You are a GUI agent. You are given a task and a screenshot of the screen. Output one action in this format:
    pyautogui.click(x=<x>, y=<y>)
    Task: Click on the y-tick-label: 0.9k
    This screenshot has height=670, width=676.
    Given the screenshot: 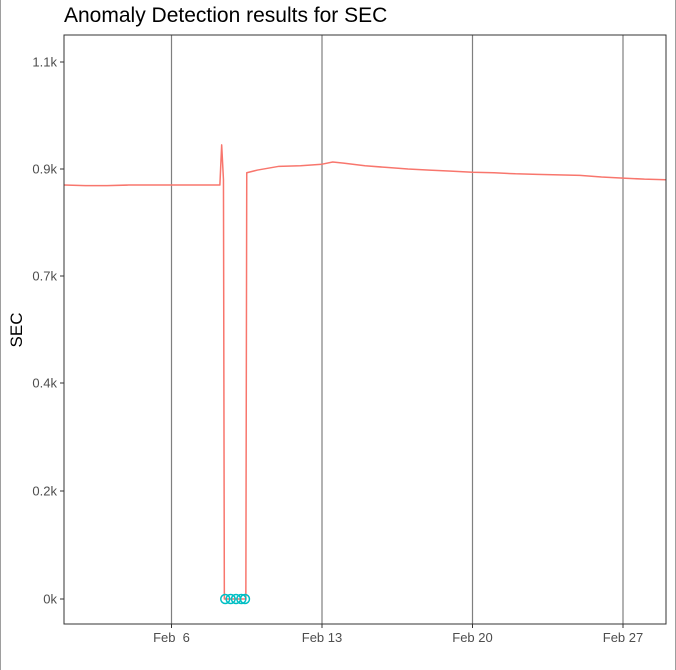 What is the action you would take?
    pyautogui.click(x=44, y=169)
    